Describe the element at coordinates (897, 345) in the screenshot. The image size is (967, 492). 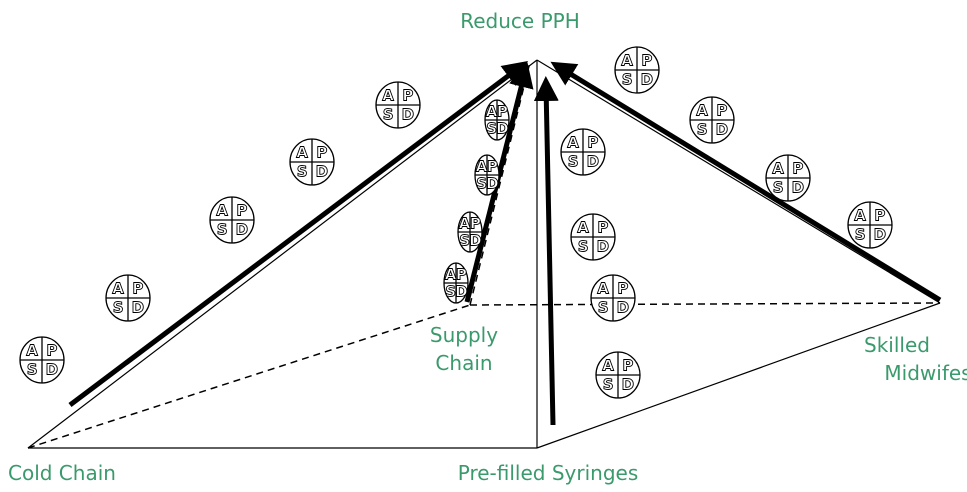
I see `node-label: Skilled` at that location.